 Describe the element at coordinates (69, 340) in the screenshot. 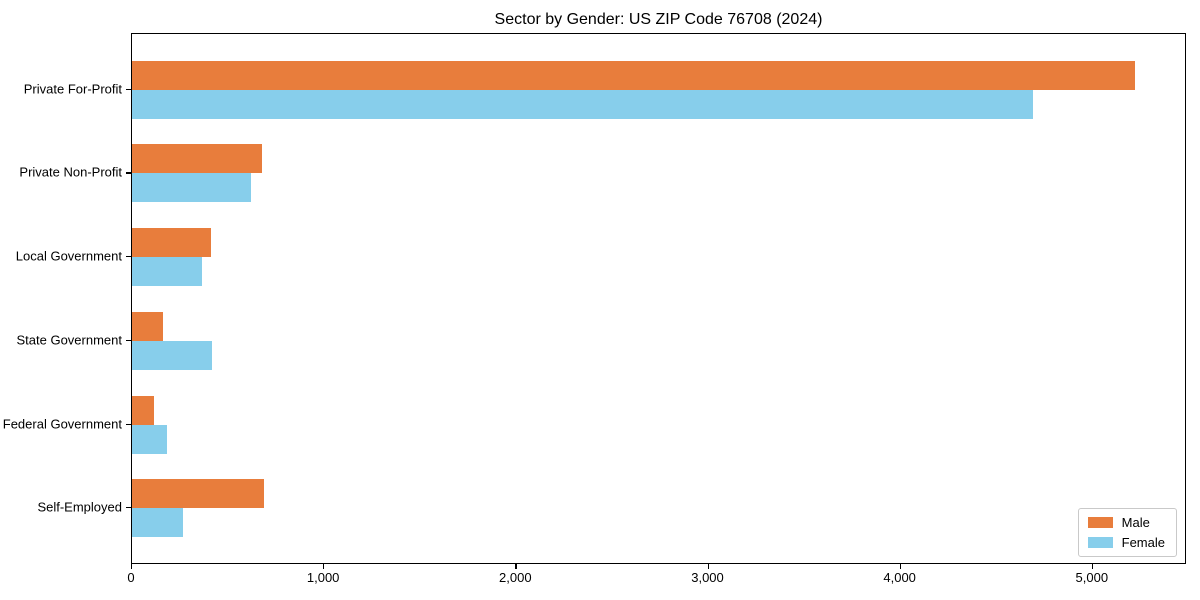

I see `y-tick-label-3: State Government` at that location.